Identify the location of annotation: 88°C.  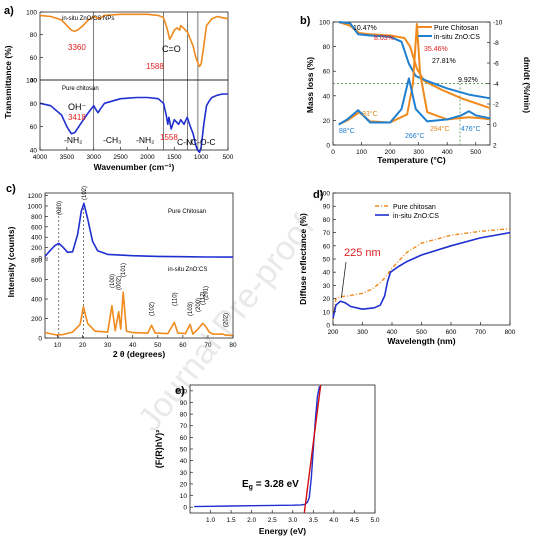
(347, 131).